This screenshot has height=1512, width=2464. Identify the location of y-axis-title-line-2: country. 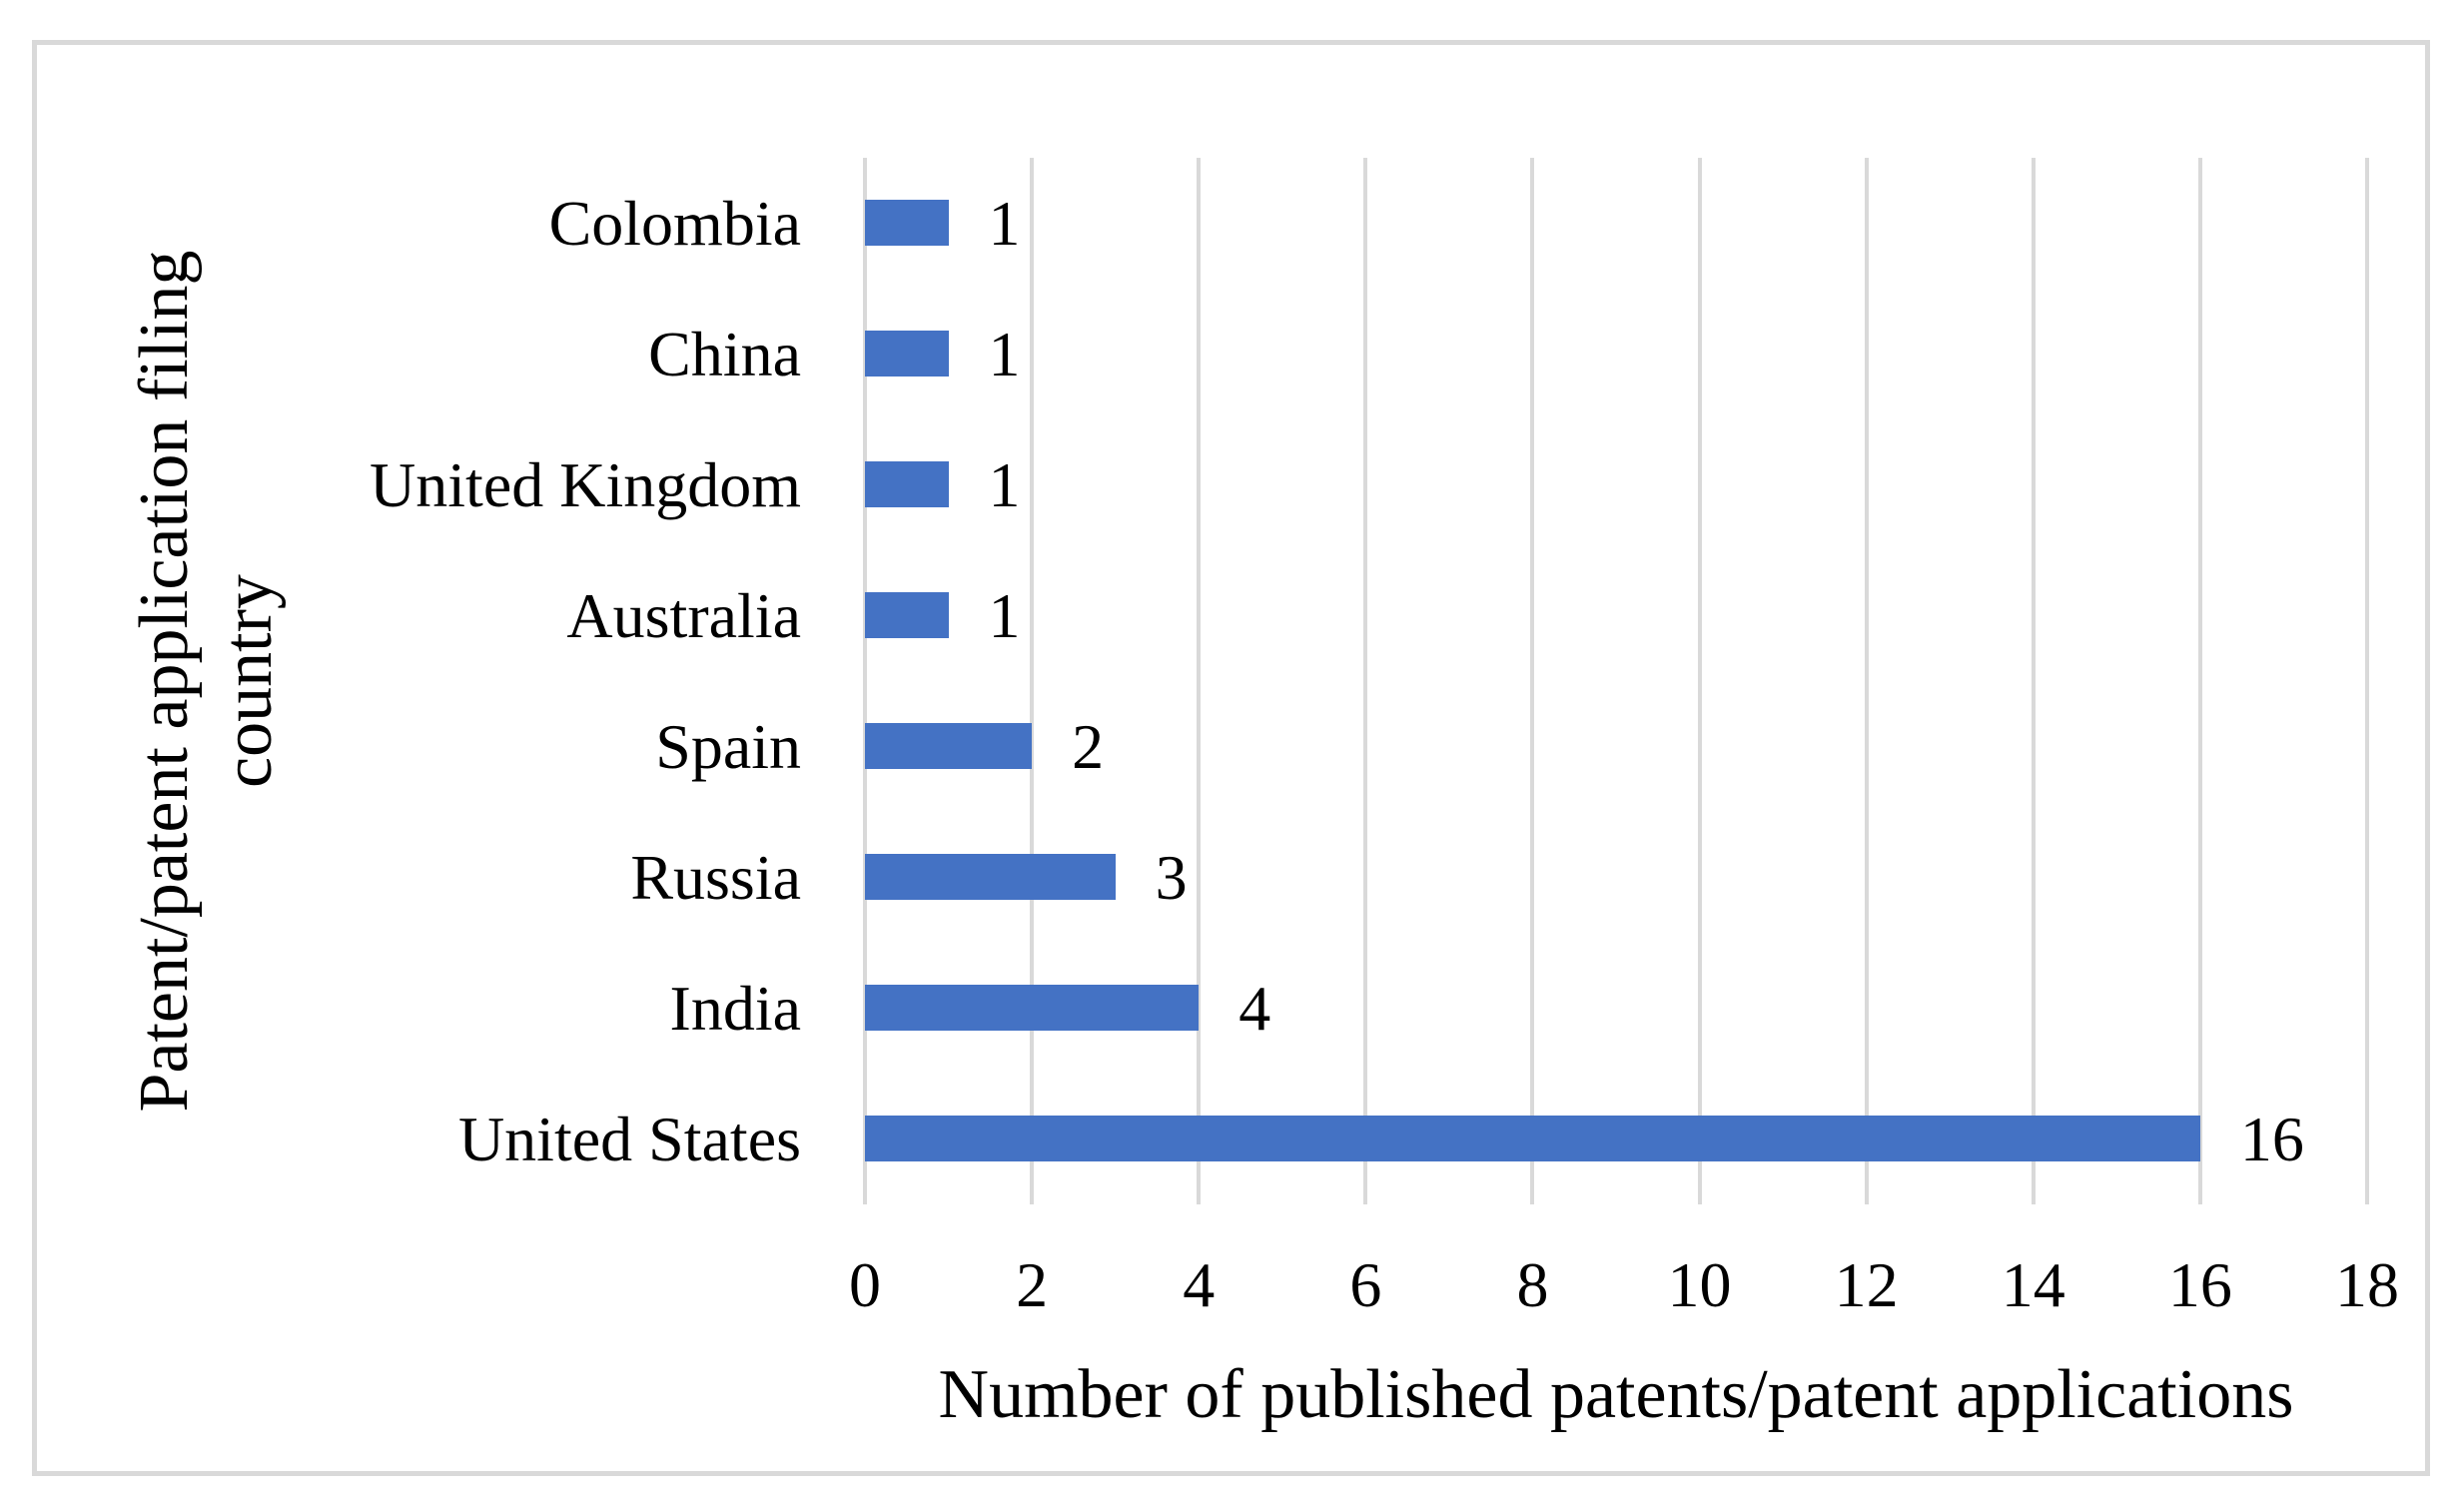
(249, 681).